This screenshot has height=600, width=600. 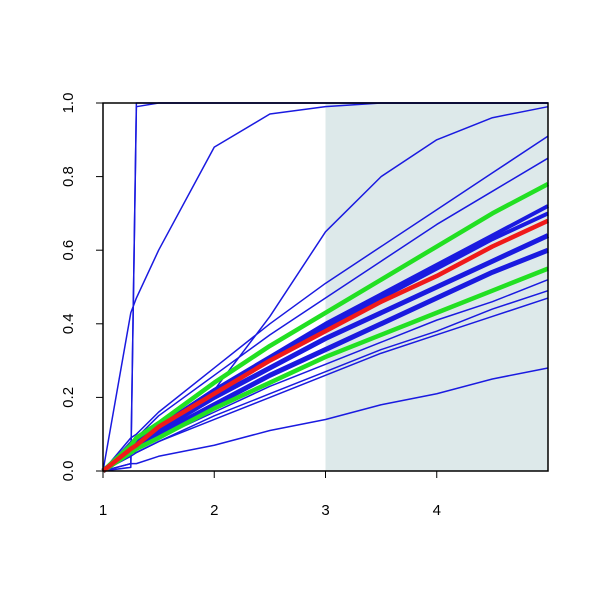 I want to click on y-tick-label: 0.0, so click(x=68, y=471).